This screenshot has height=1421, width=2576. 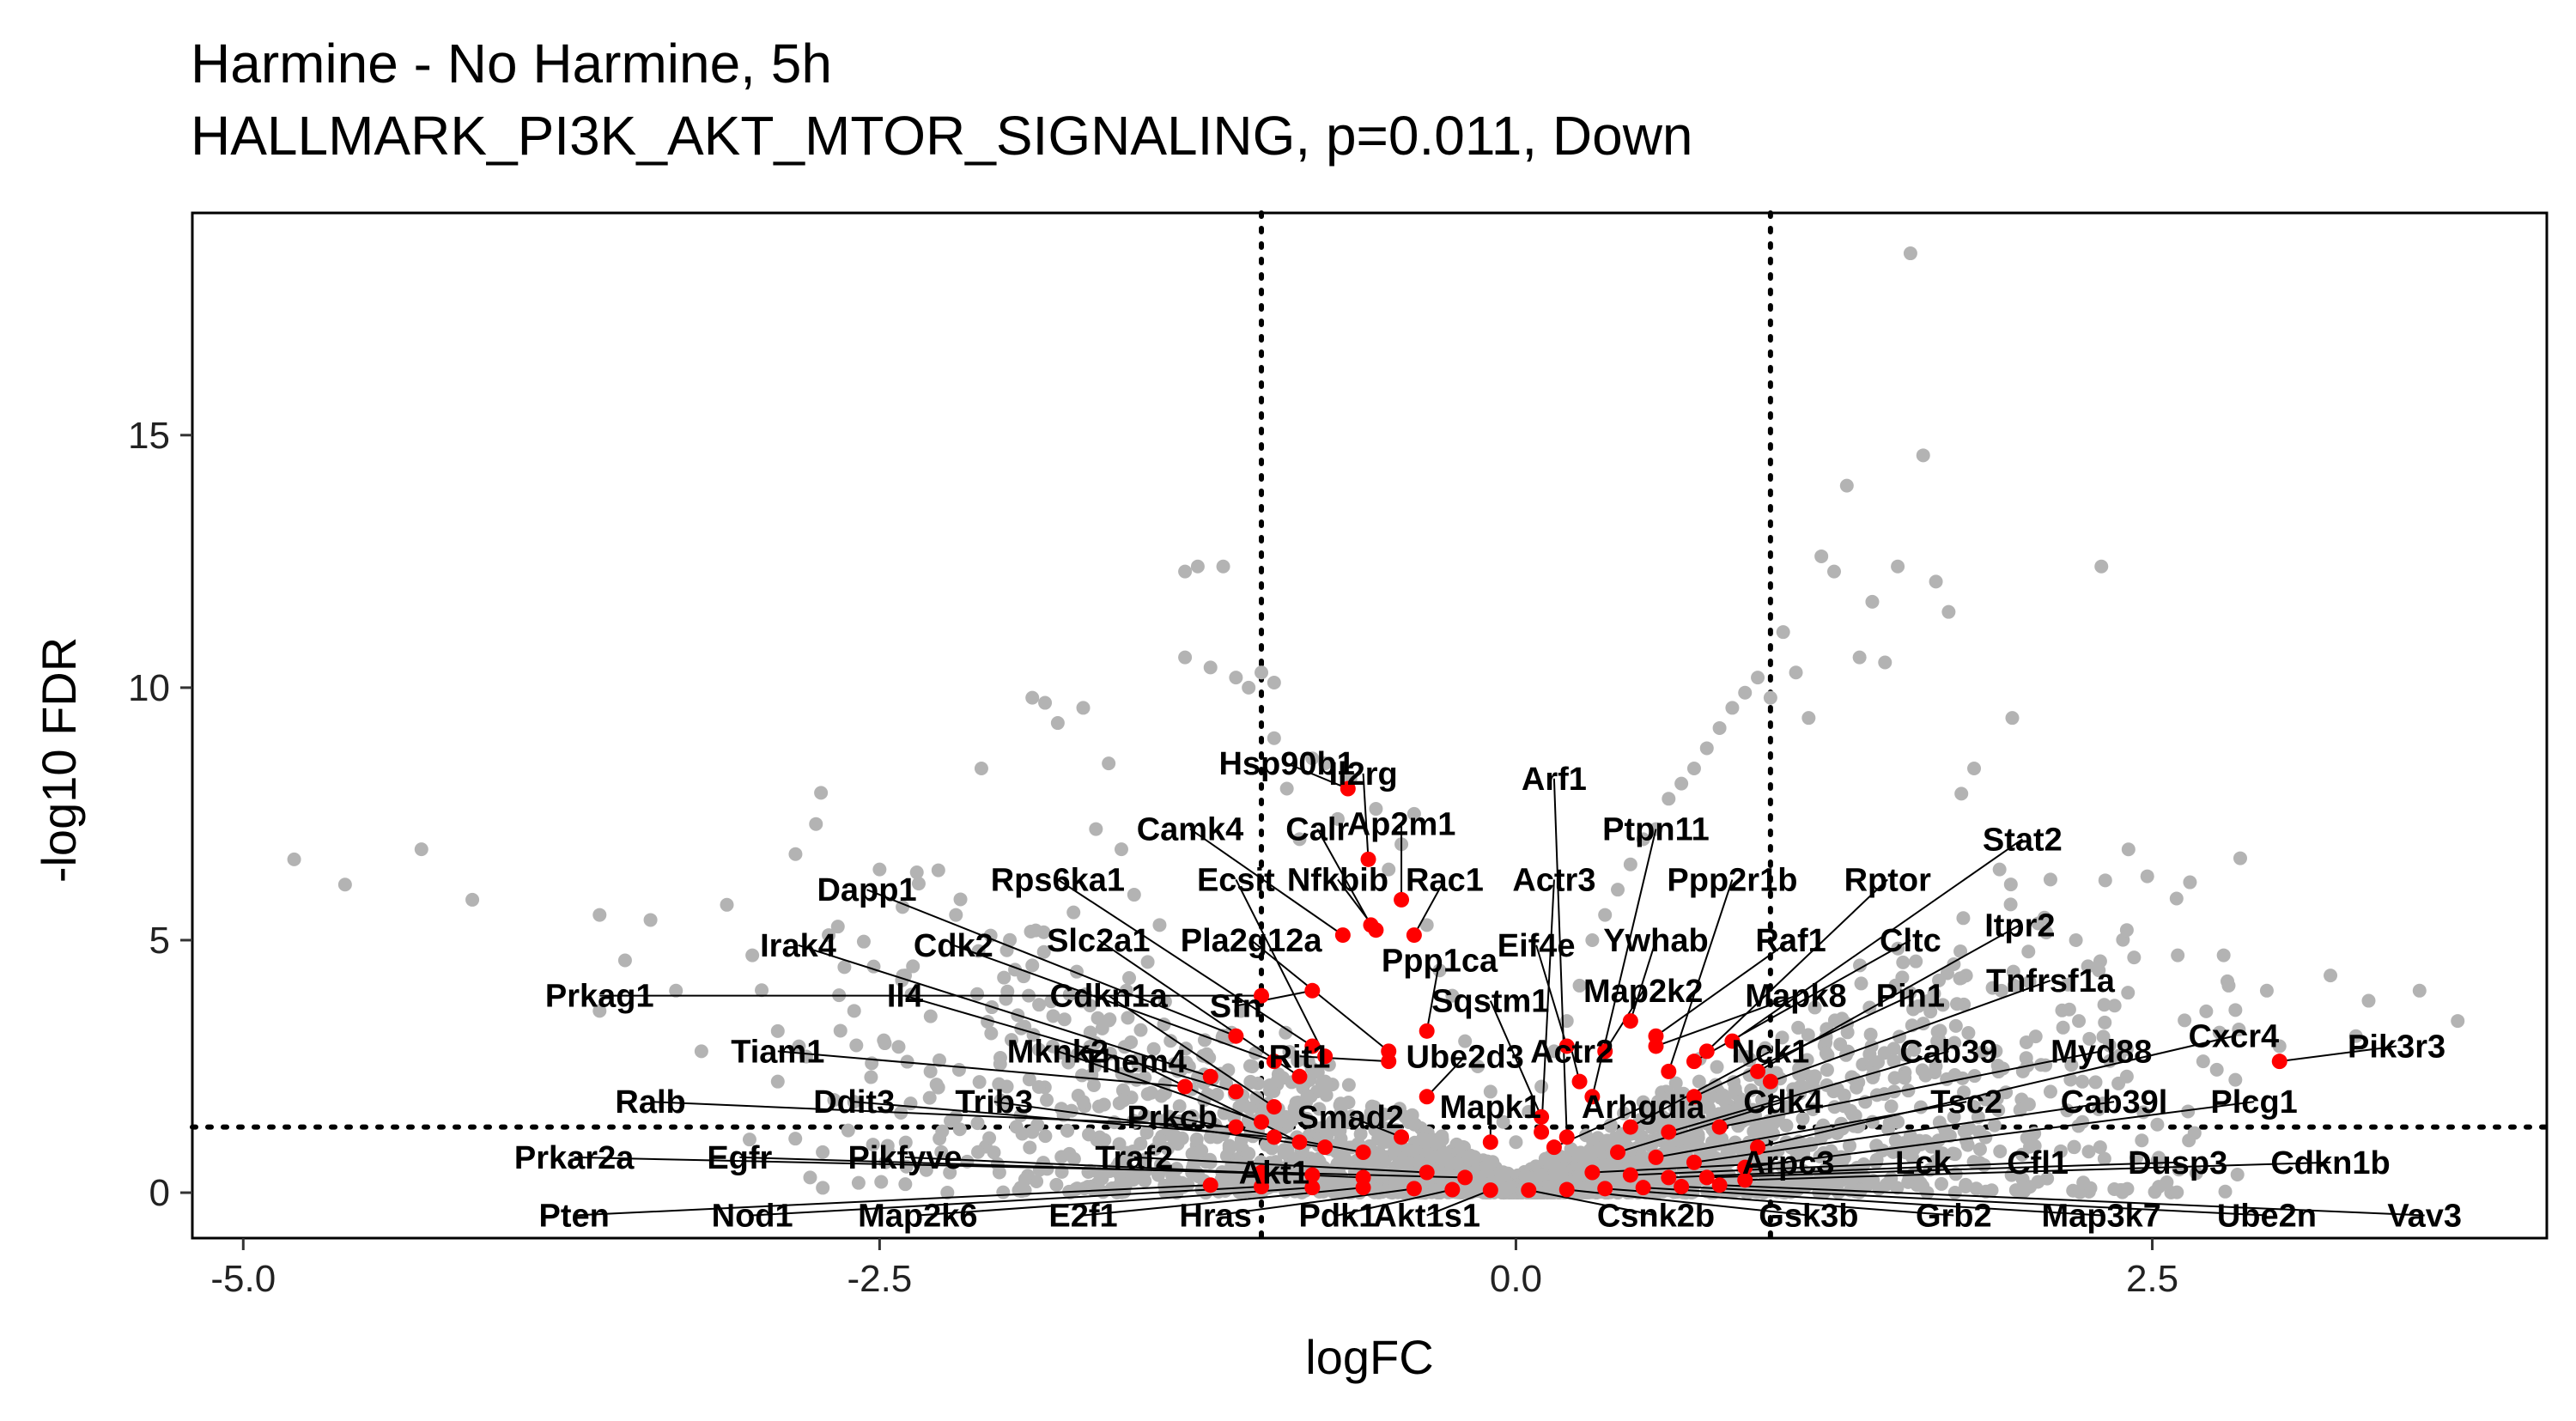 I want to click on gene-label: Slc2a1, so click(x=1098, y=941).